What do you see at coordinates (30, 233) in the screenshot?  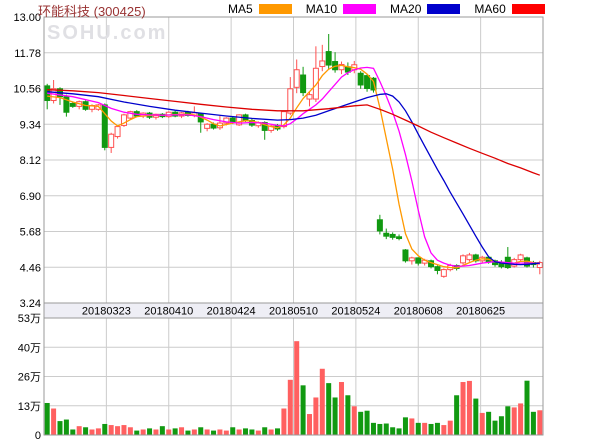 I see `price-axis-label: 5.68` at bounding box center [30, 233].